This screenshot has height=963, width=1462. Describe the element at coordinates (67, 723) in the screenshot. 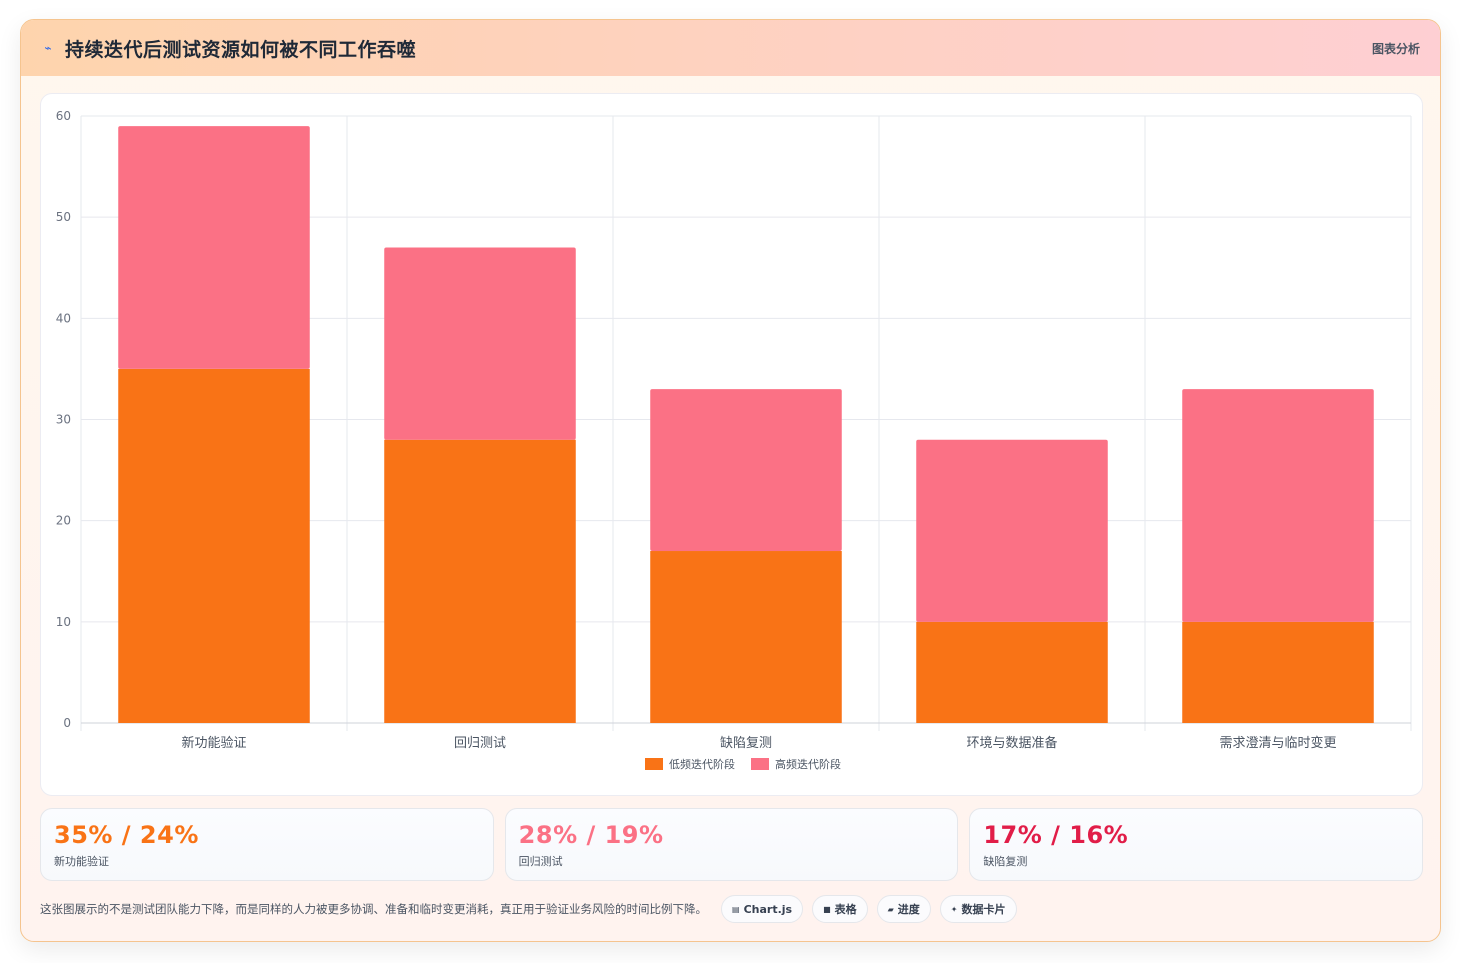

I see `y-tick-label: 0` at that location.